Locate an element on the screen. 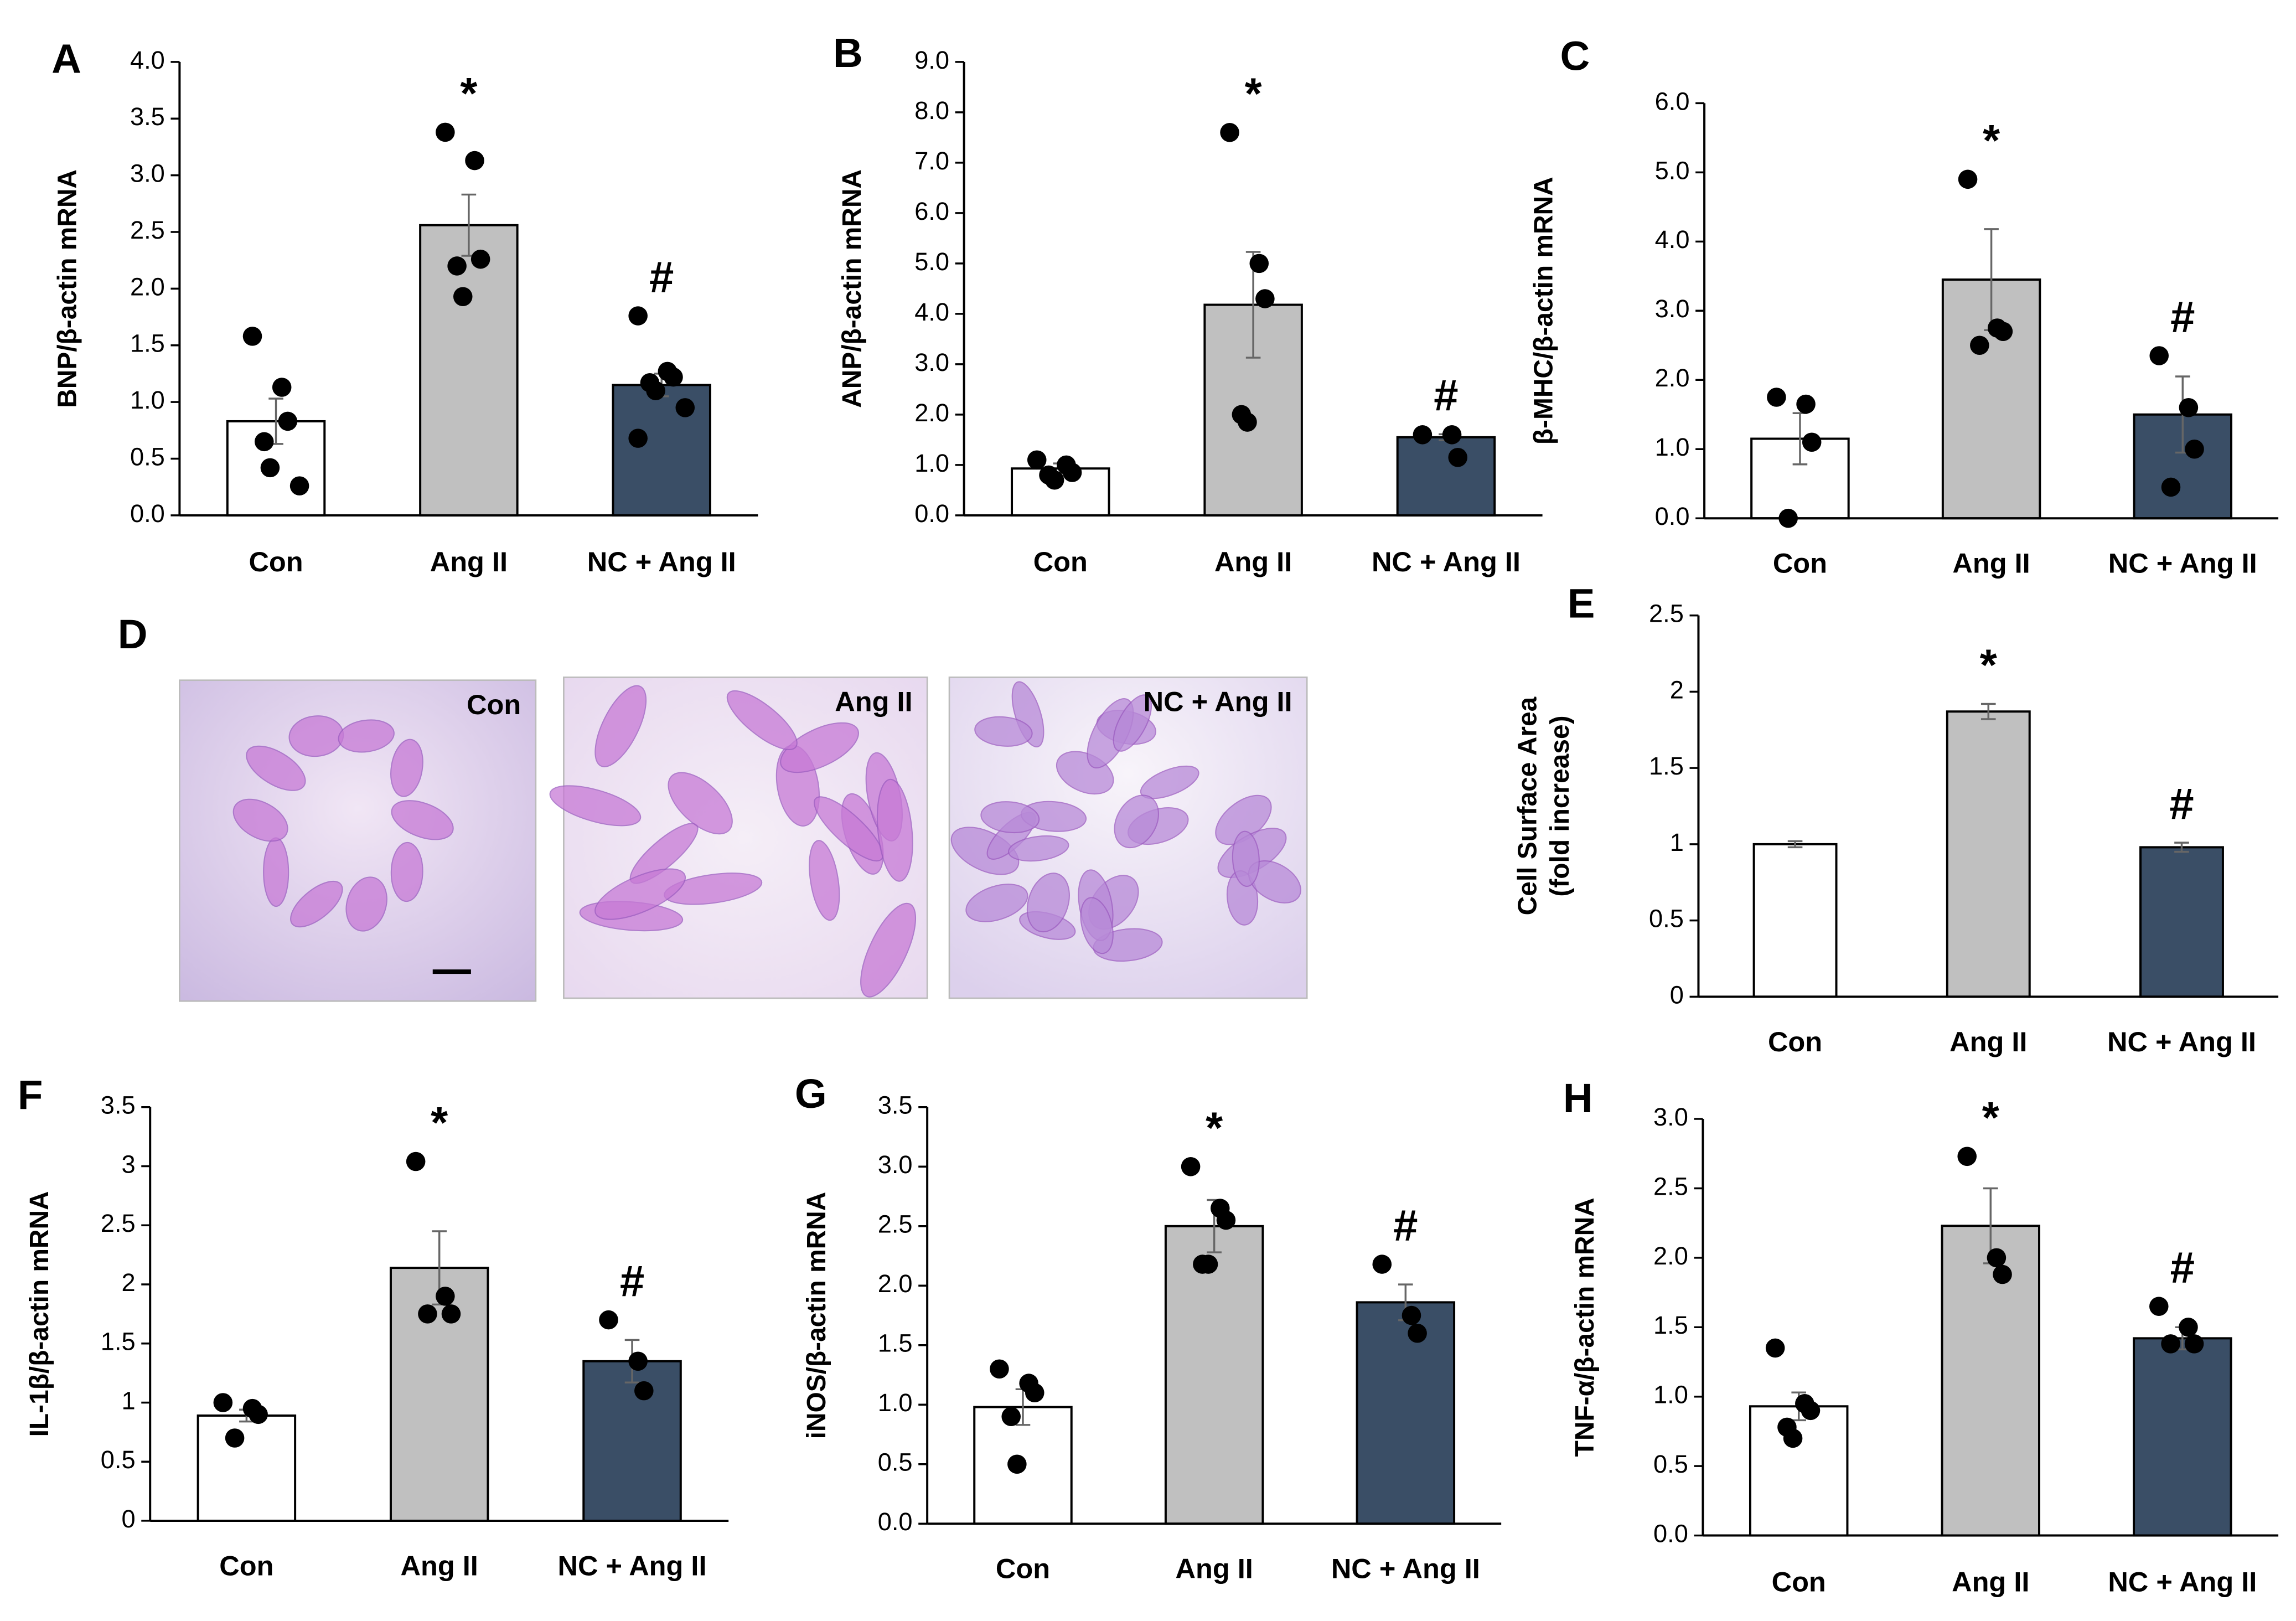 This screenshot has width=2296, height=1621. y-tick-label: 2.0 is located at coordinates (147, 286).